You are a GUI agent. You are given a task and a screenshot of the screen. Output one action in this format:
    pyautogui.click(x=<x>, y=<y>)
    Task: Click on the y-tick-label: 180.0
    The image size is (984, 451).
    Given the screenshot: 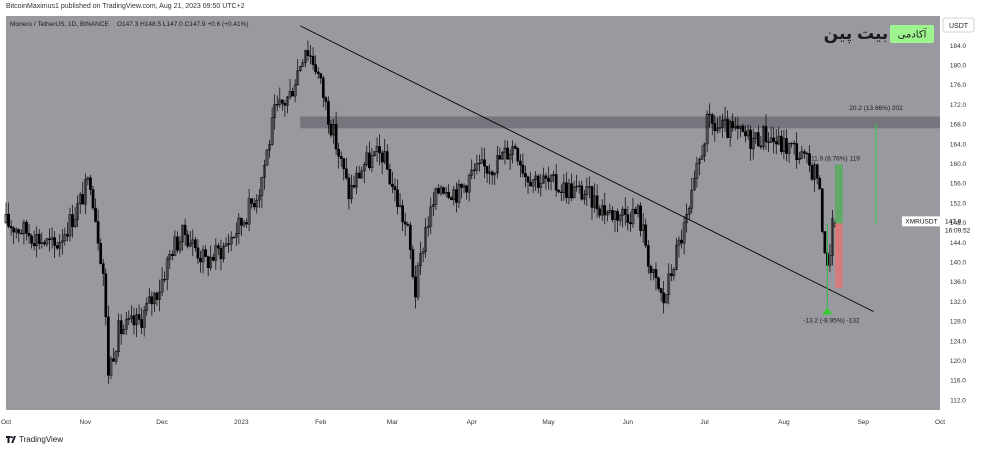 What is the action you would take?
    pyautogui.click(x=958, y=65)
    